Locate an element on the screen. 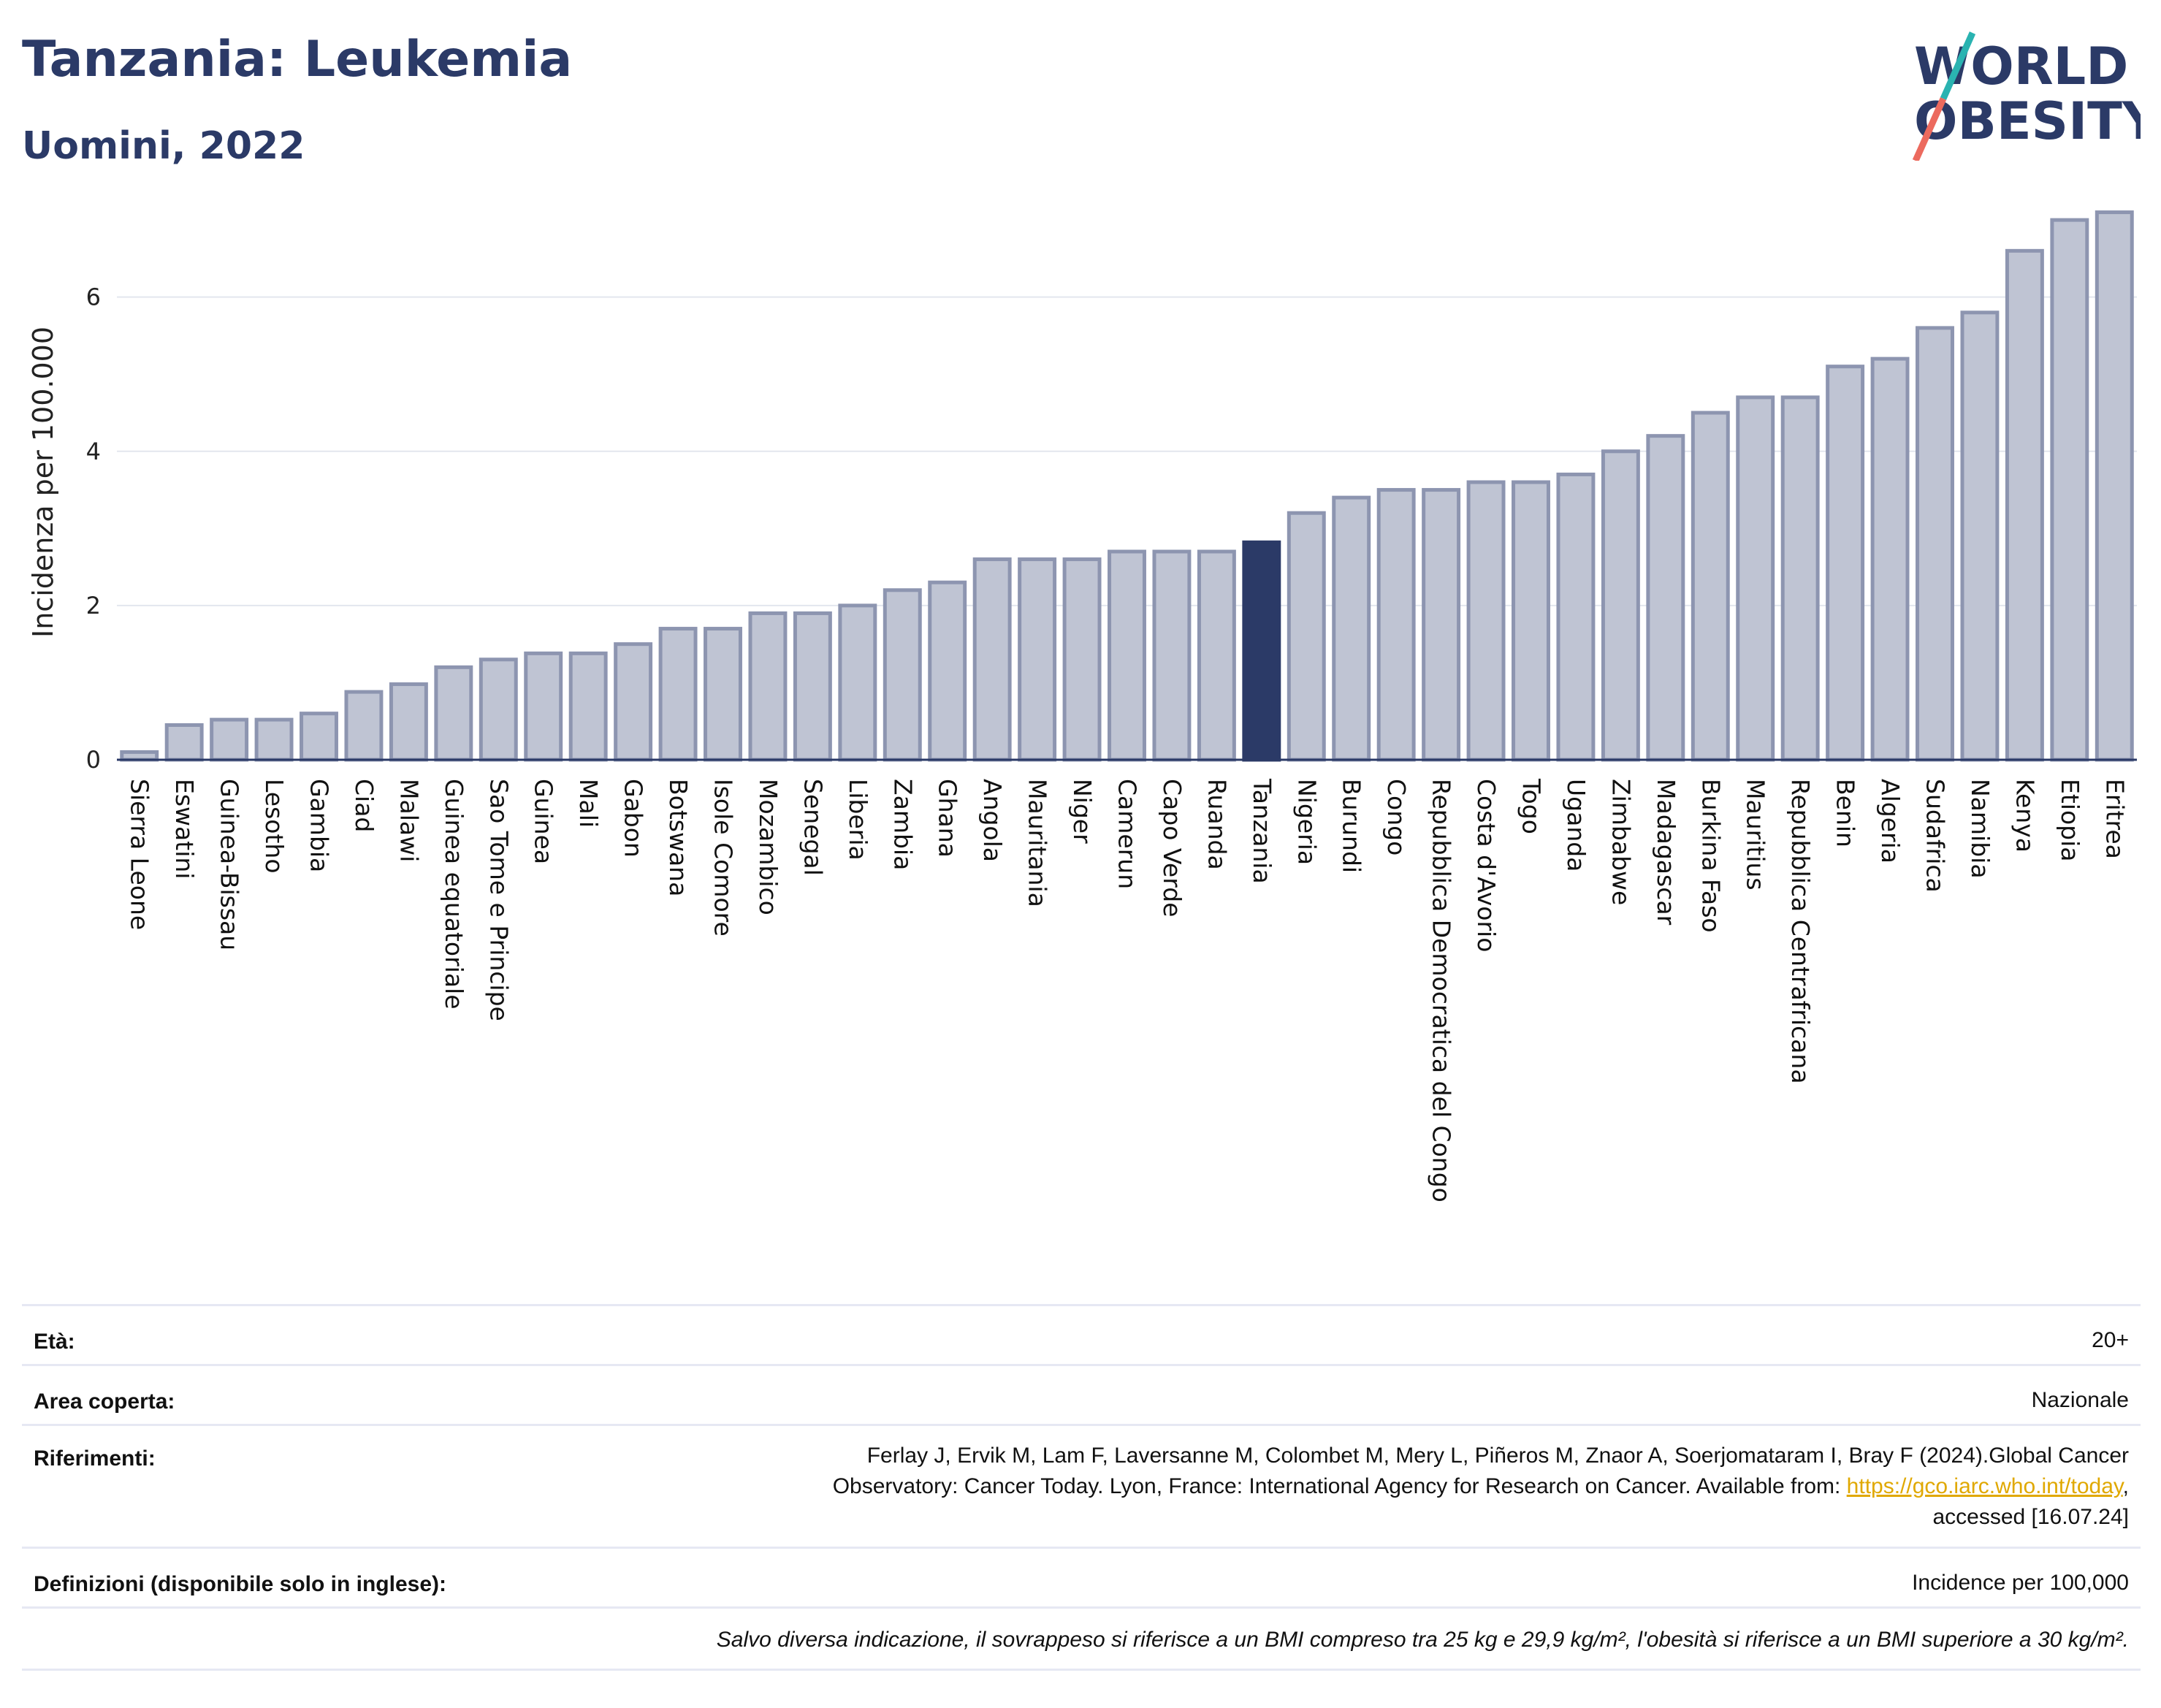 This screenshot has height=1708, width=2161. x-tick-label: Liberia is located at coordinates (858, 820).